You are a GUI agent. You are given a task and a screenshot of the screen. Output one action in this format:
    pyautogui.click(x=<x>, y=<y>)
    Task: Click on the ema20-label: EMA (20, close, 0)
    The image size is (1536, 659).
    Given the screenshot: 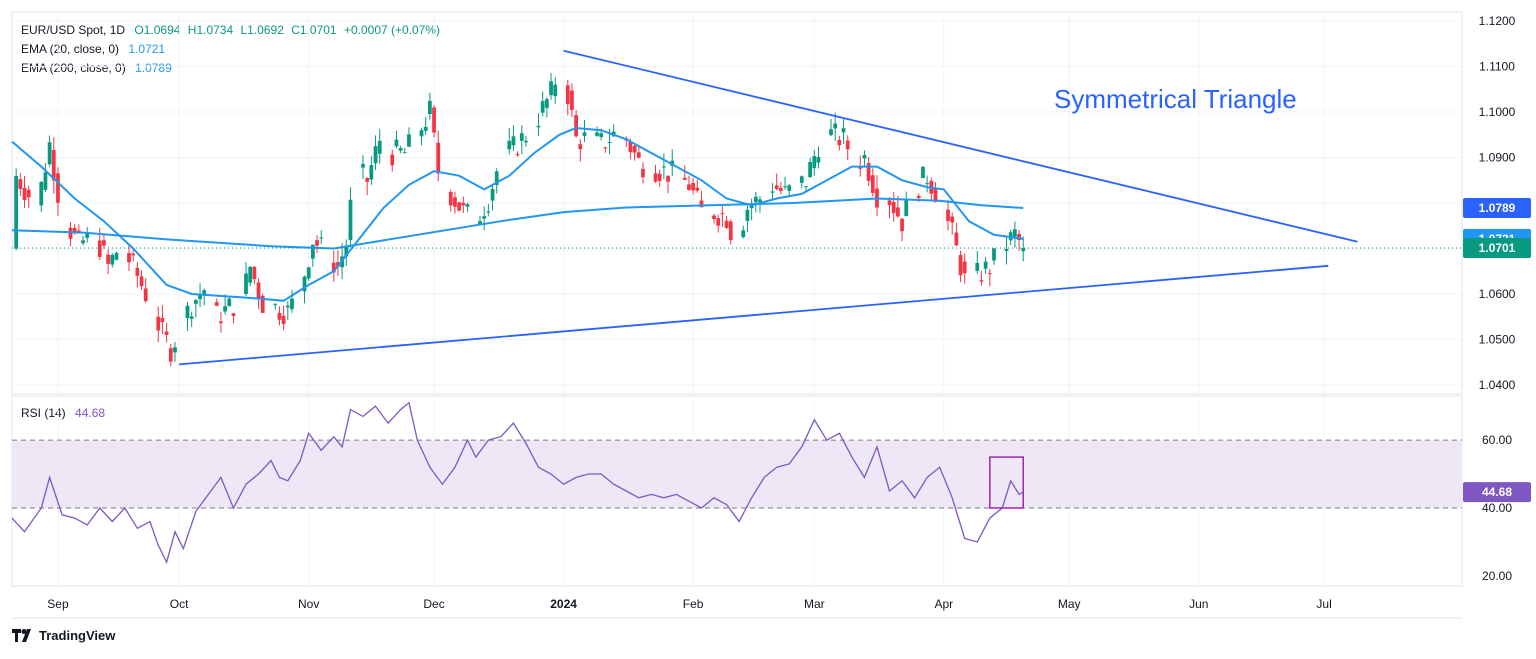 What is the action you would take?
    pyautogui.click(x=70, y=49)
    